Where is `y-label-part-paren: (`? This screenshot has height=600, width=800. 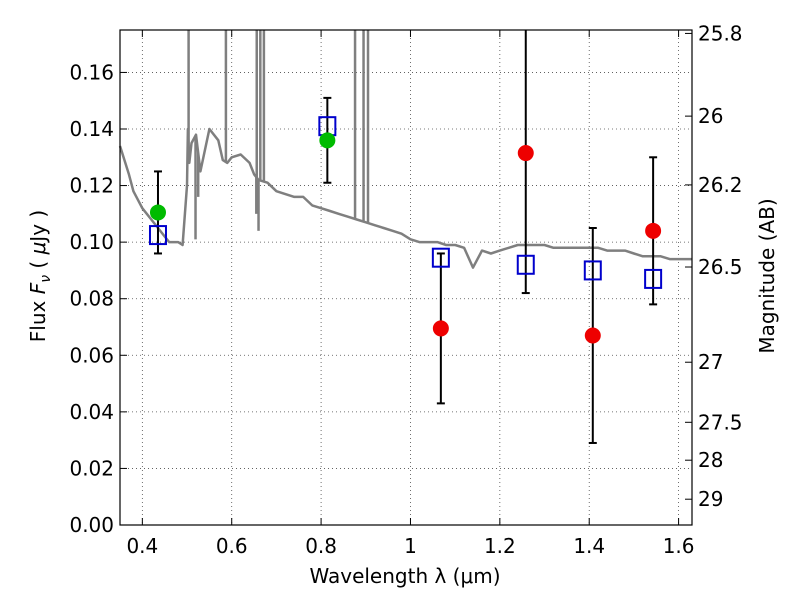
y-label-part-paren: ( is located at coordinates (38, 264).